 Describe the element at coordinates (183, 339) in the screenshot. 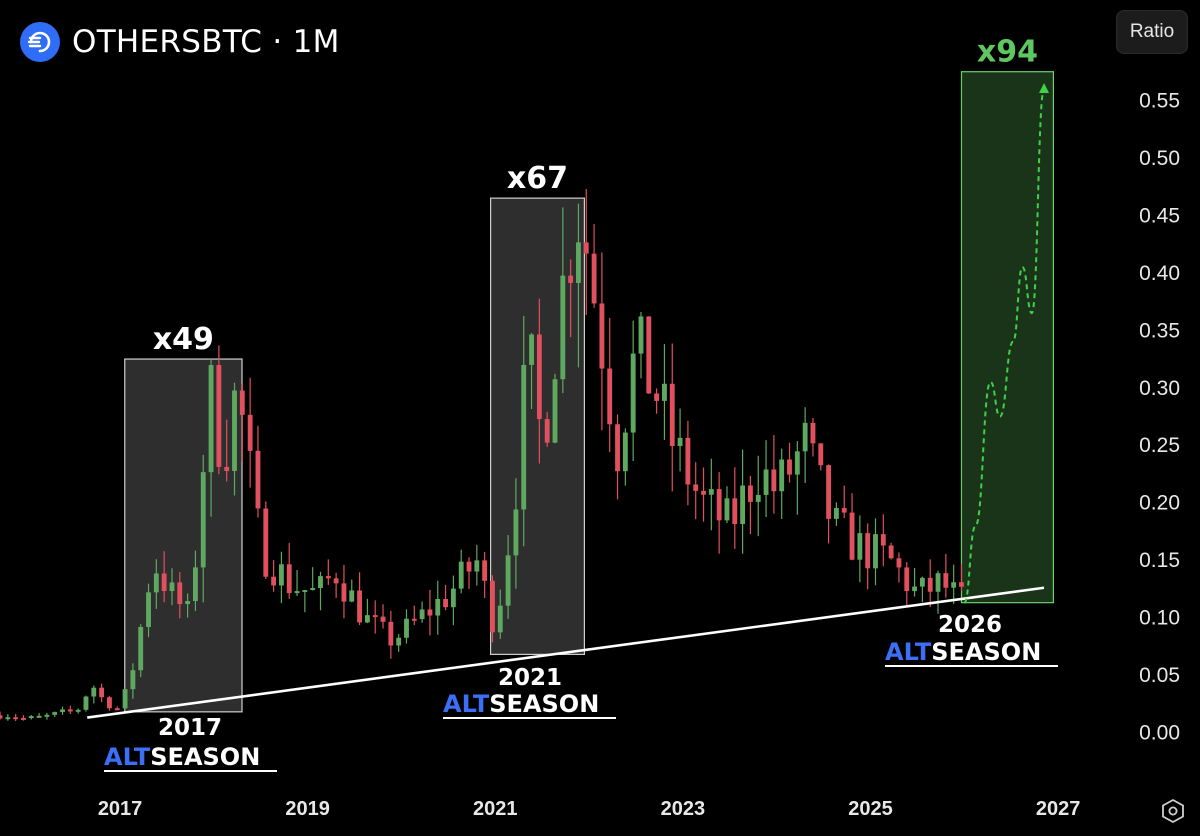

I see `multiplier-label-0: x49` at that location.